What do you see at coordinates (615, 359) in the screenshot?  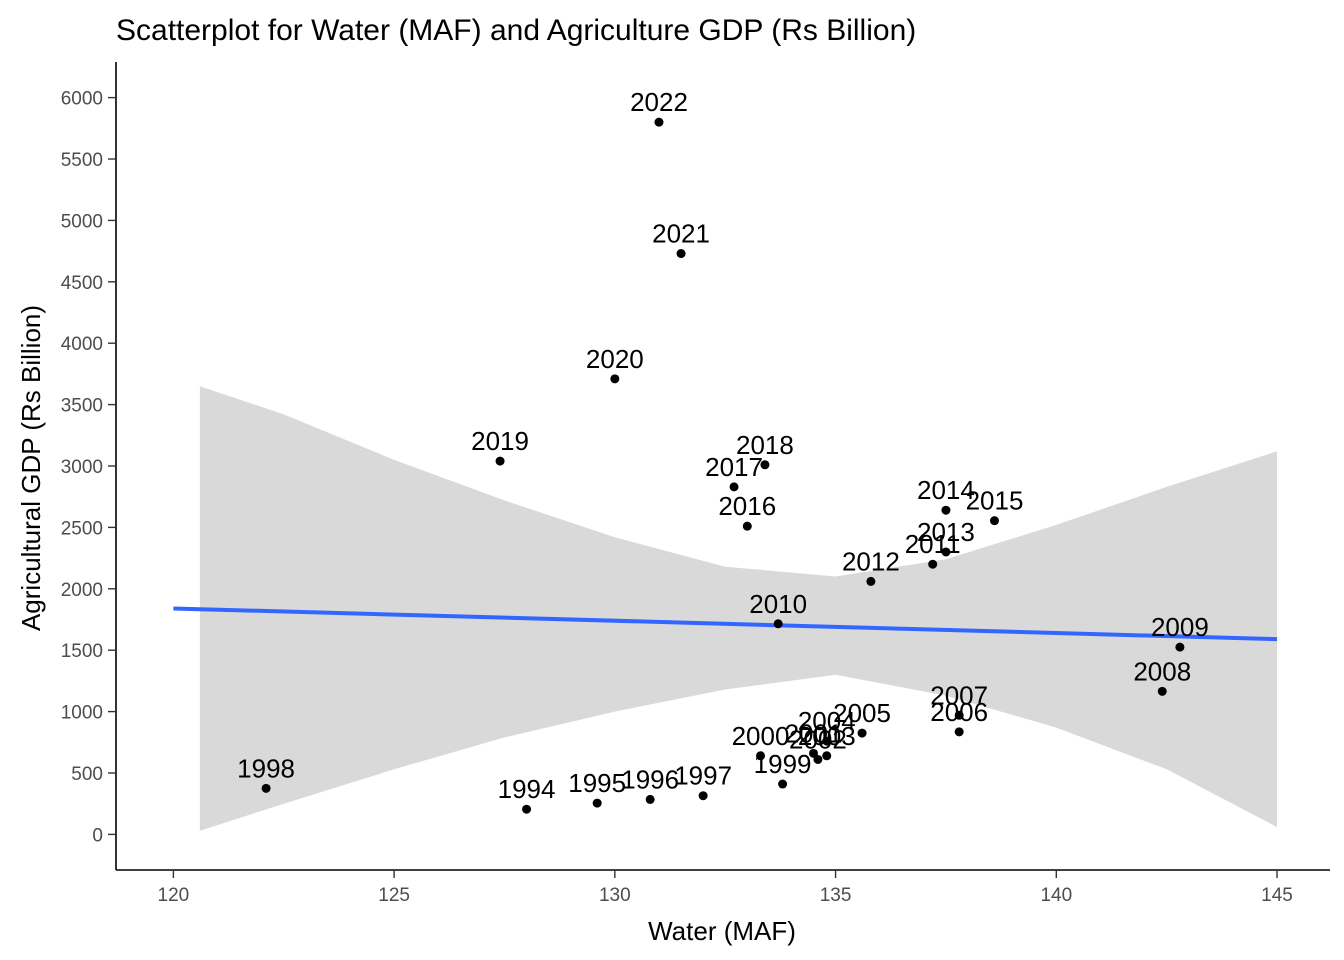 I see `point-label: 2020` at bounding box center [615, 359].